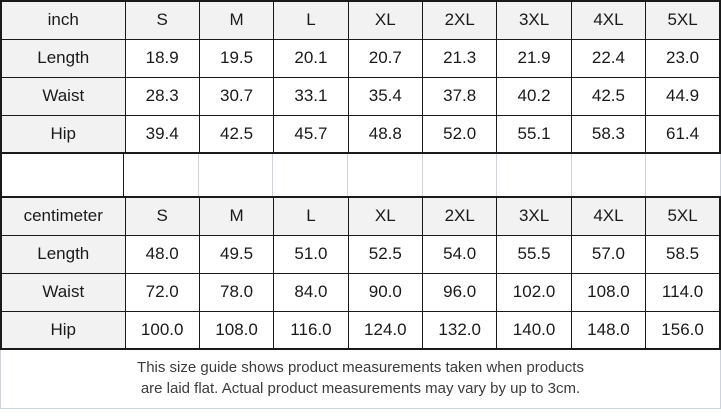 Image resolution: width=721 pixels, height=418 pixels. What do you see at coordinates (608, 254) in the screenshot?
I see `value-cell: 57.0` at bounding box center [608, 254].